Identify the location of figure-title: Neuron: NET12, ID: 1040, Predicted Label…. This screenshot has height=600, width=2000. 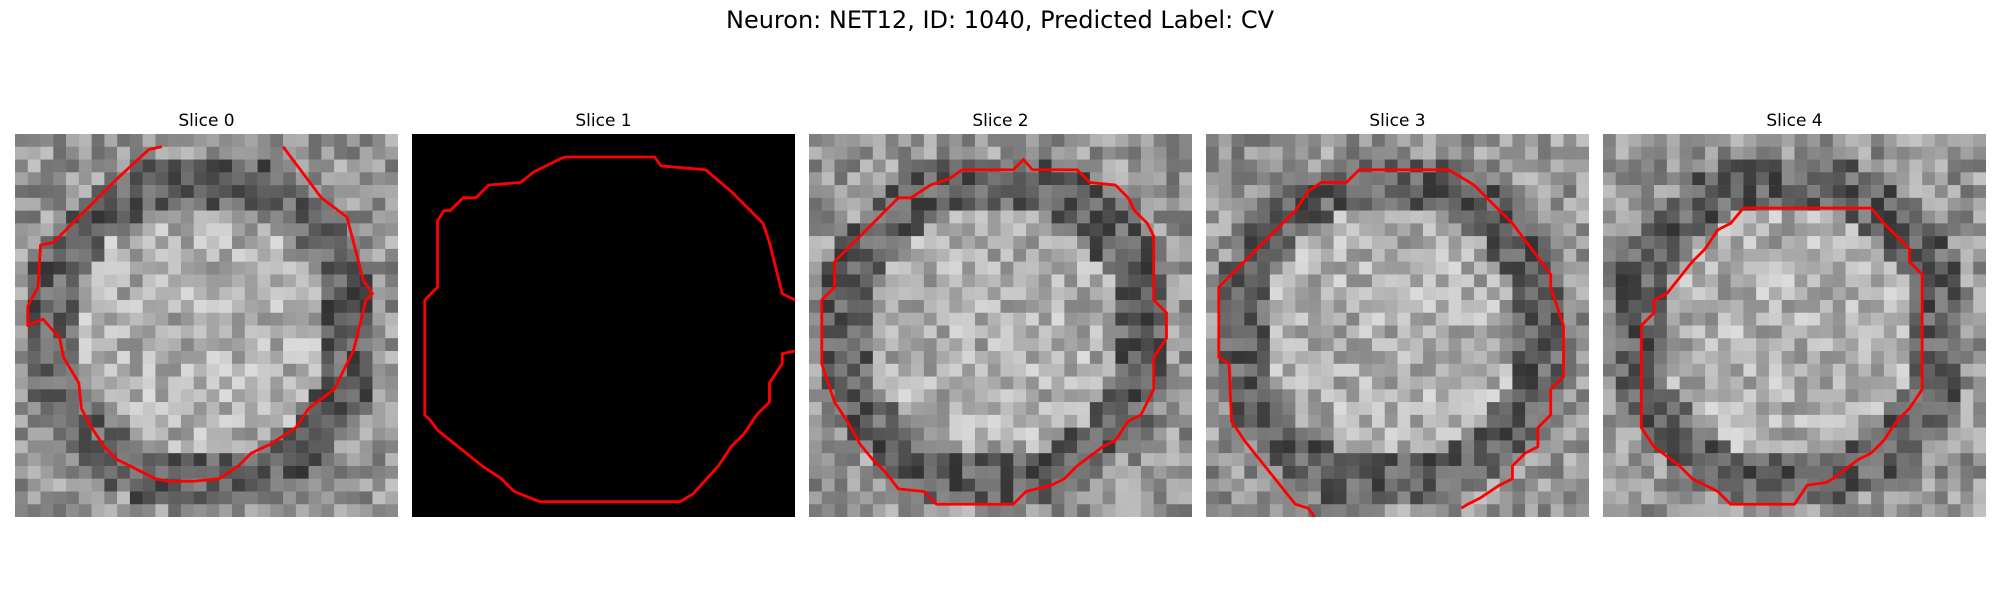
(1000, 20).